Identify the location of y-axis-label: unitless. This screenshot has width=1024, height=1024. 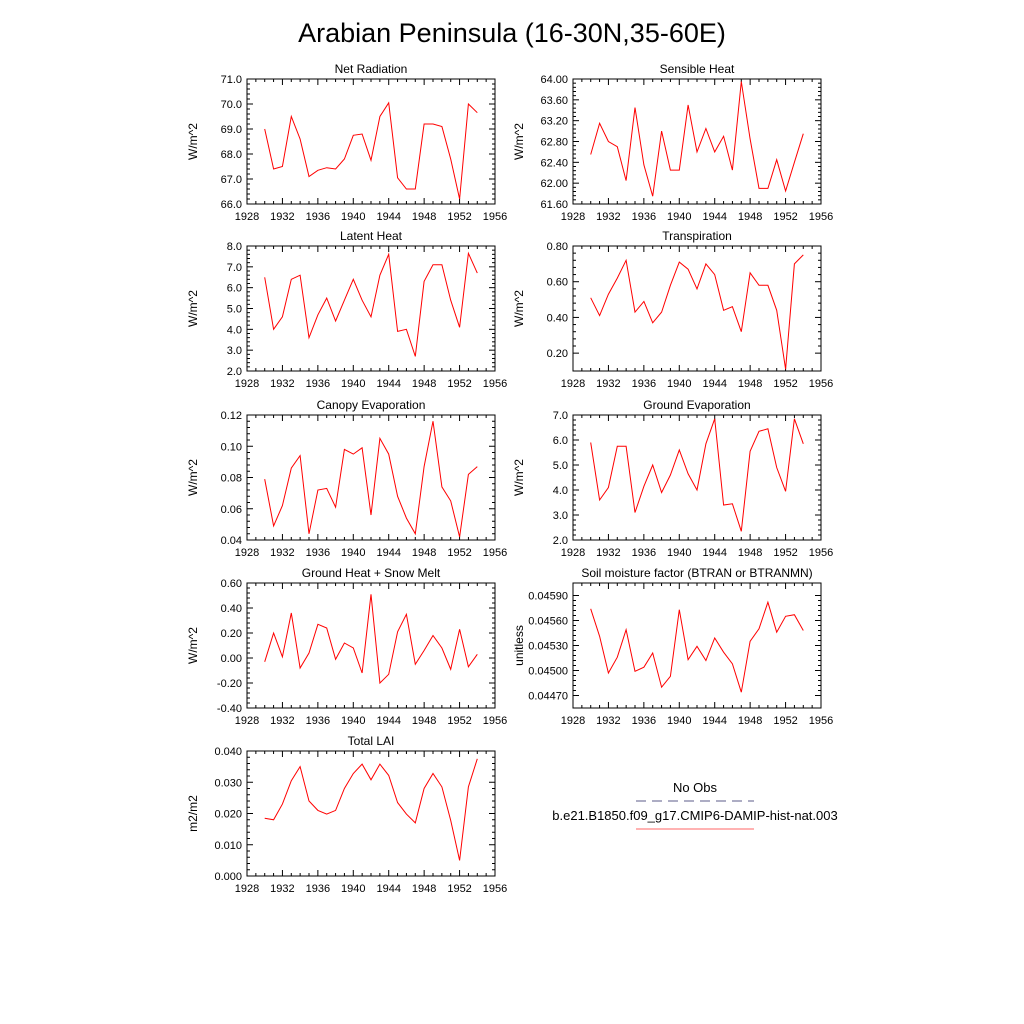
(519, 645).